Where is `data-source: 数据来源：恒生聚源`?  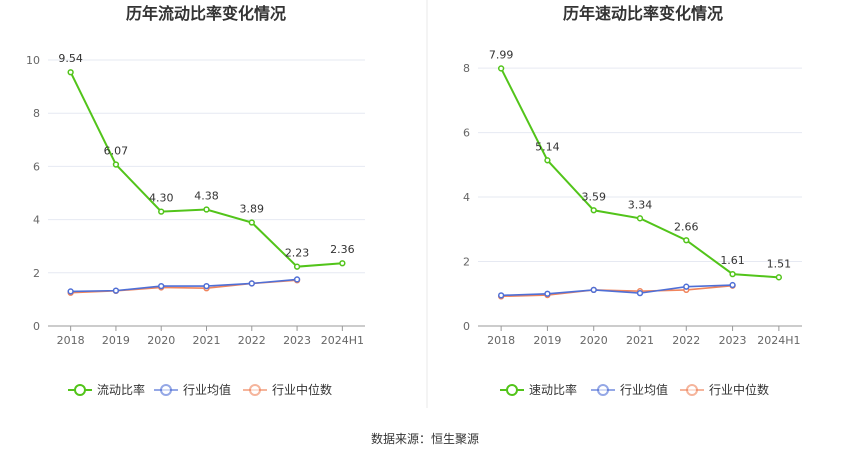
data-source: 数据来源：恒生聚源 is located at coordinates (425, 438).